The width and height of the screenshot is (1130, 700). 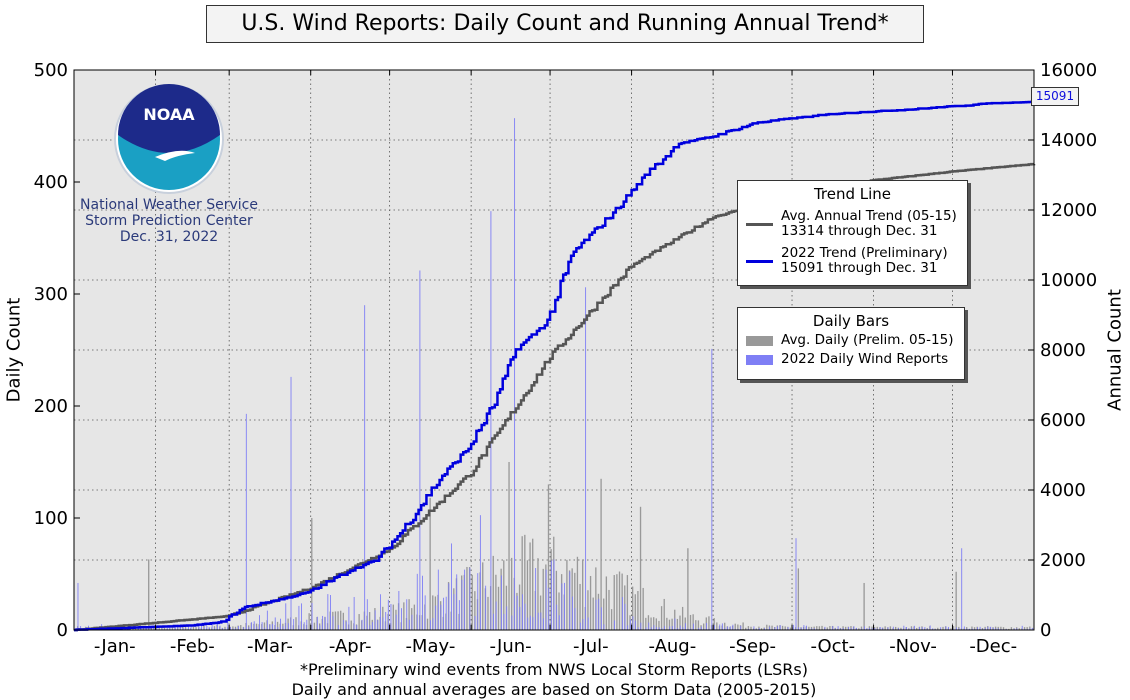 I want to click on noaa-logo-text: NOAA, so click(x=169, y=114).